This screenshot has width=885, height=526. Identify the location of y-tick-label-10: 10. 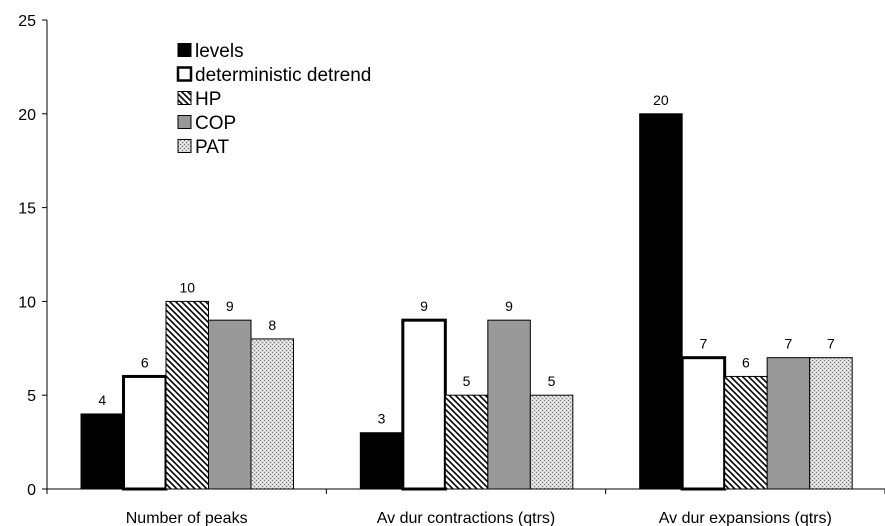
(27, 302).